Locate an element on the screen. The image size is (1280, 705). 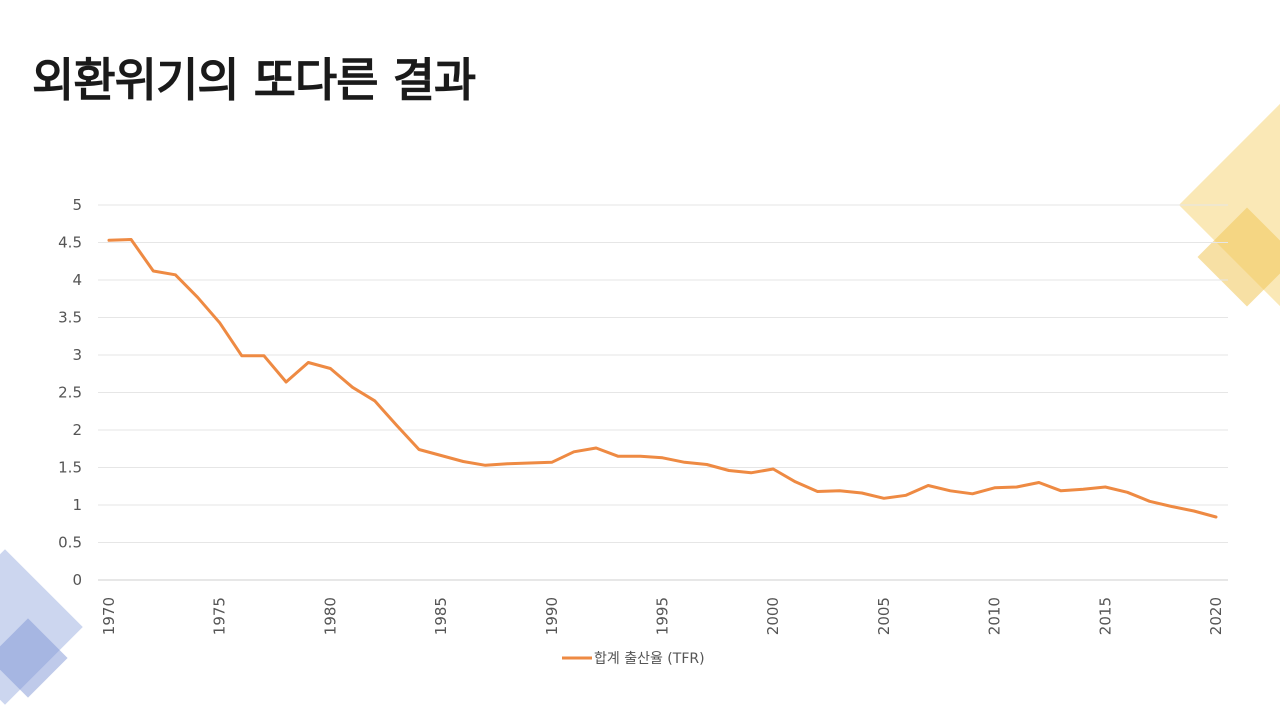
y-tick-label: 1 is located at coordinates (77, 505).